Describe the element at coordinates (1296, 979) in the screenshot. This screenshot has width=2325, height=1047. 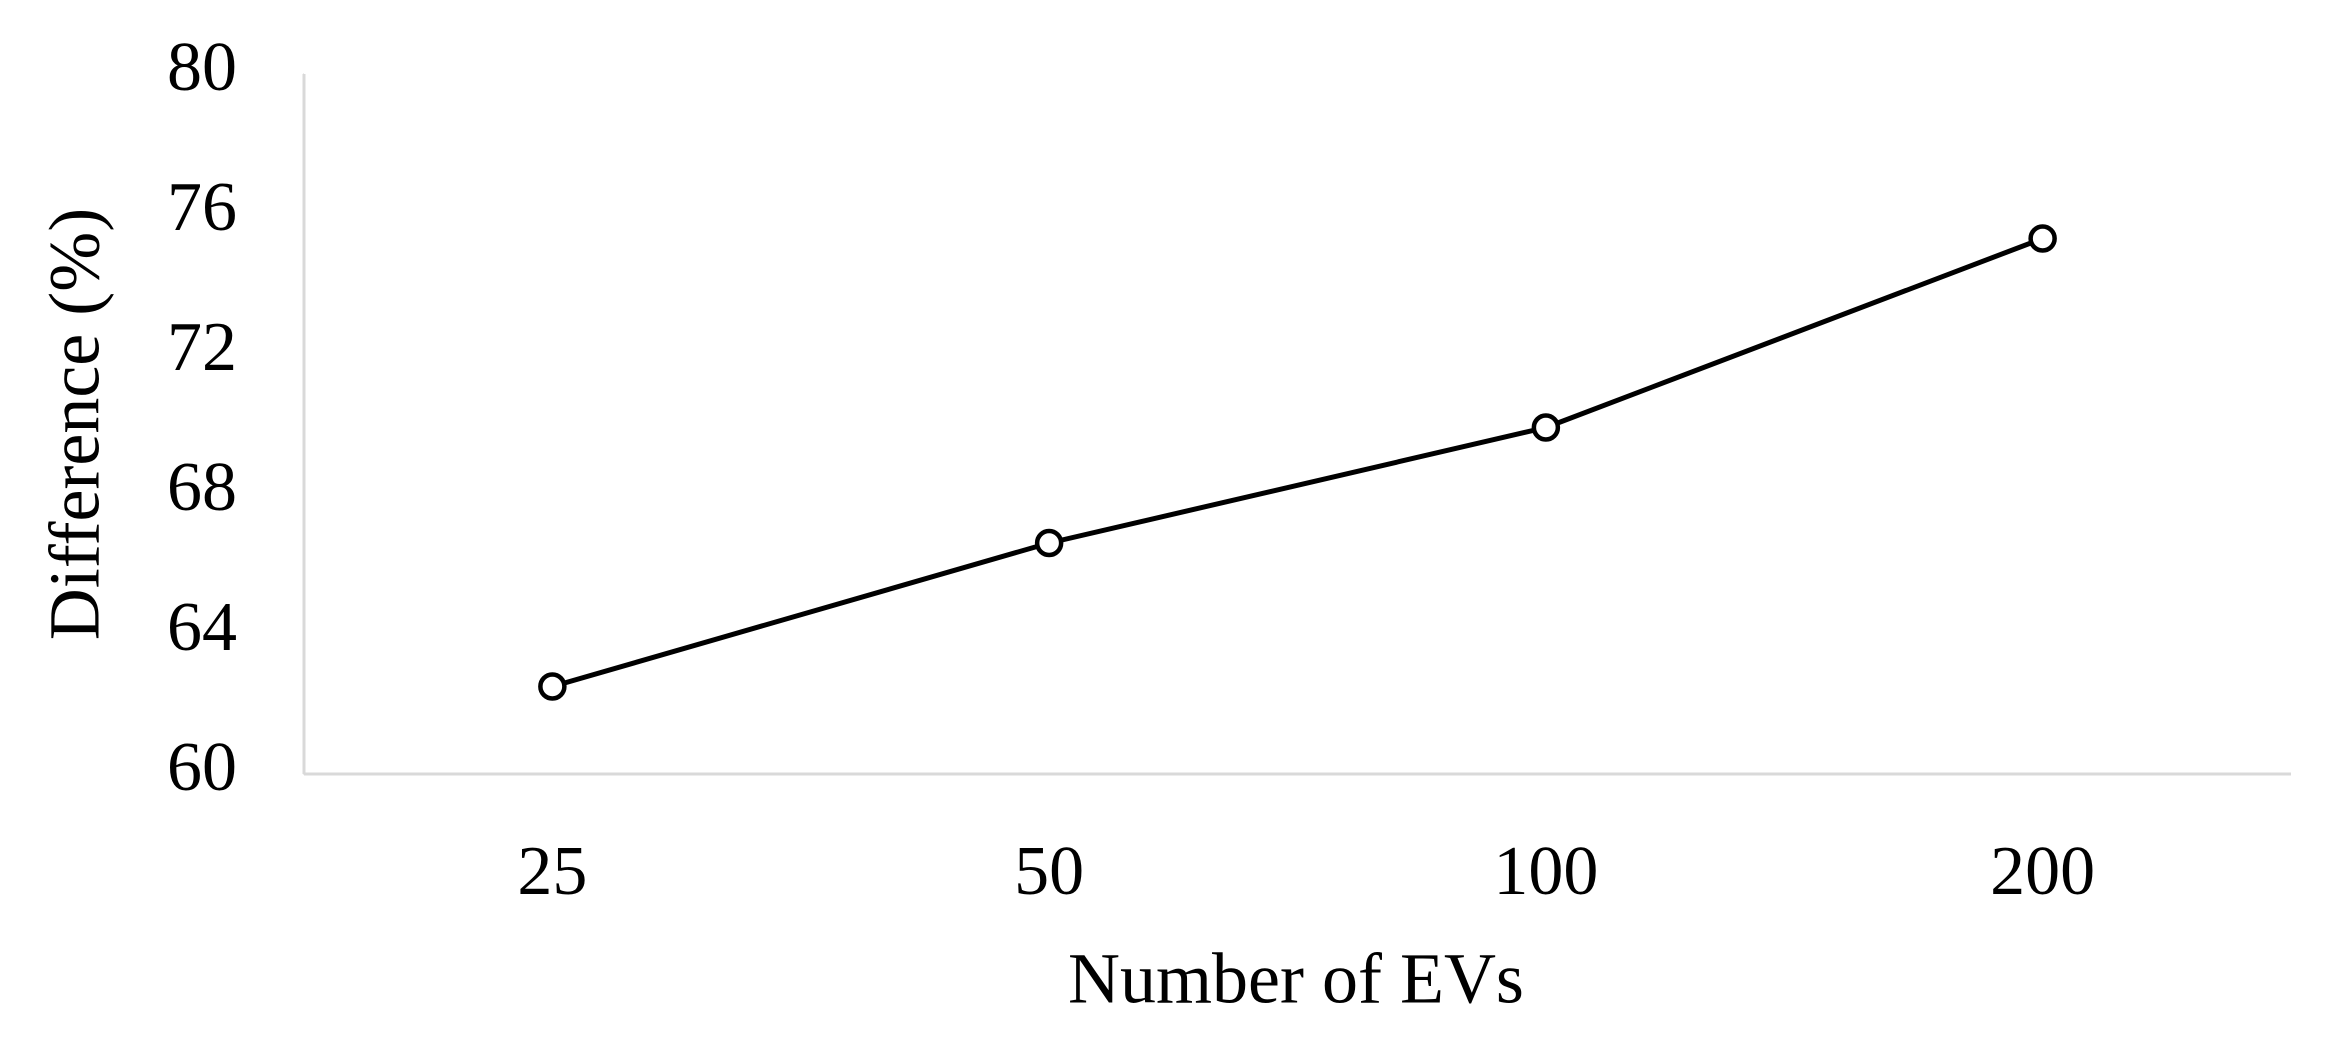
I see `x-axis-title: Number of EVs` at that location.